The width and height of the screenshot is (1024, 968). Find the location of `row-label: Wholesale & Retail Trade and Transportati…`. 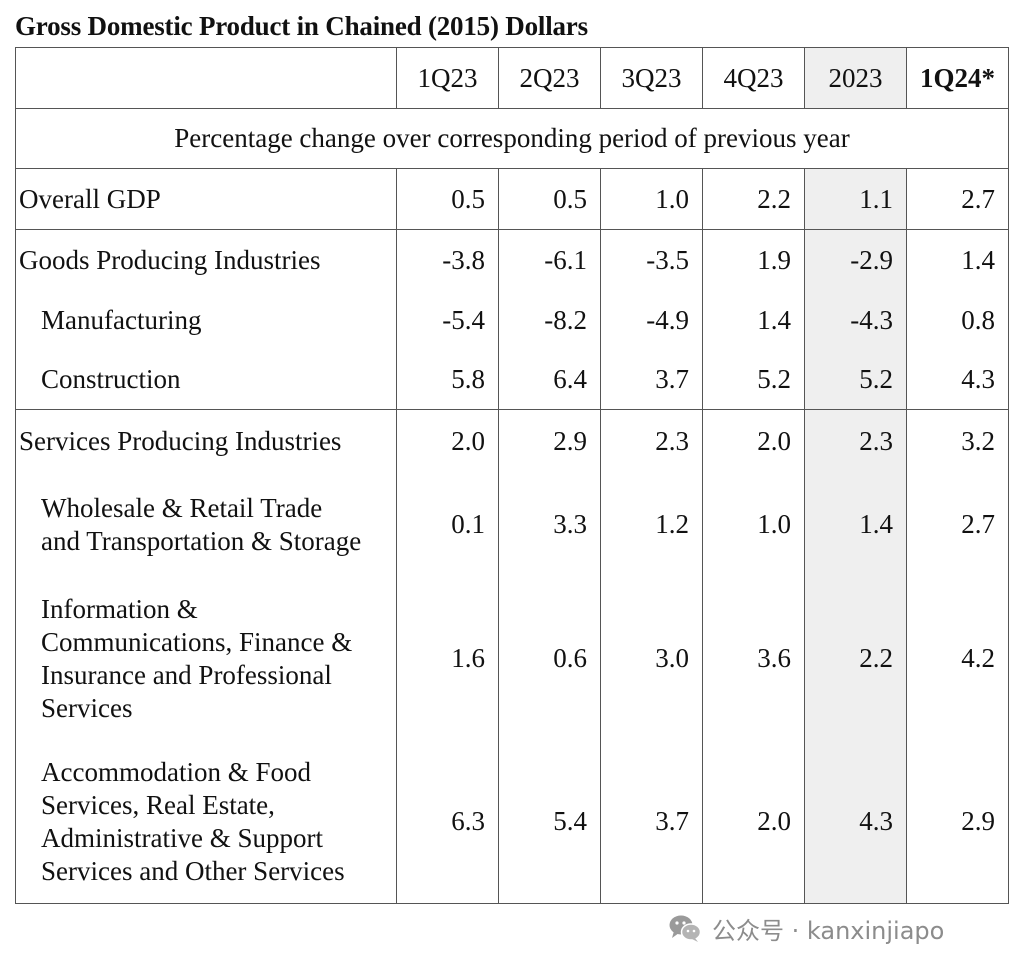

row-label: Wholesale & Retail Trade and Transportati… is located at coordinates (206, 524).